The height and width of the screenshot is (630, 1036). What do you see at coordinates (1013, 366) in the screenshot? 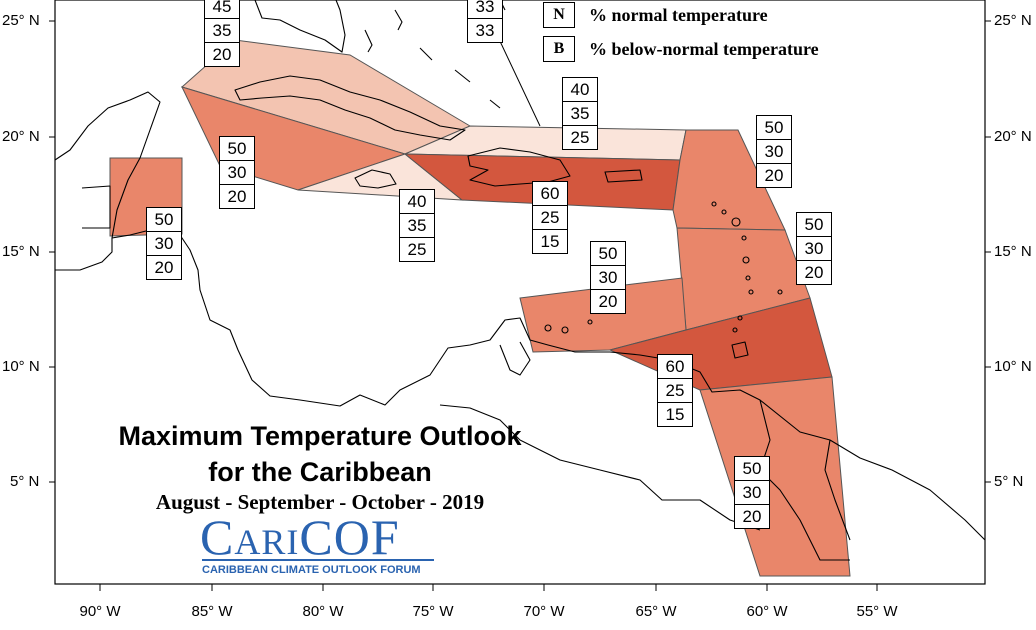
I see `lat-label-right: 10° N` at bounding box center [1013, 366].